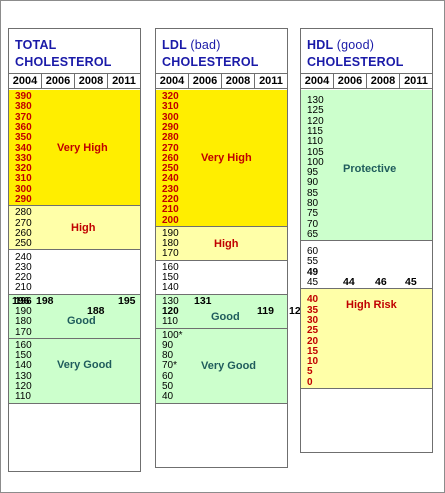  What do you see at coordinates (349, 282) in the screenshot?
I see `reading-2006: 44` at bounding box center [349, 282].